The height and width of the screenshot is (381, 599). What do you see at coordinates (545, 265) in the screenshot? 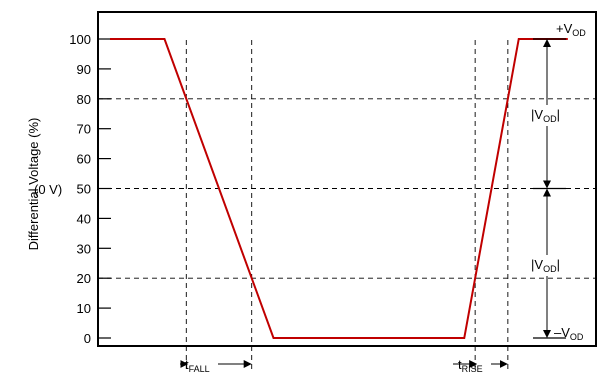
I see `vod-lower-label: |VOD|` at bounding box center [545, 265].